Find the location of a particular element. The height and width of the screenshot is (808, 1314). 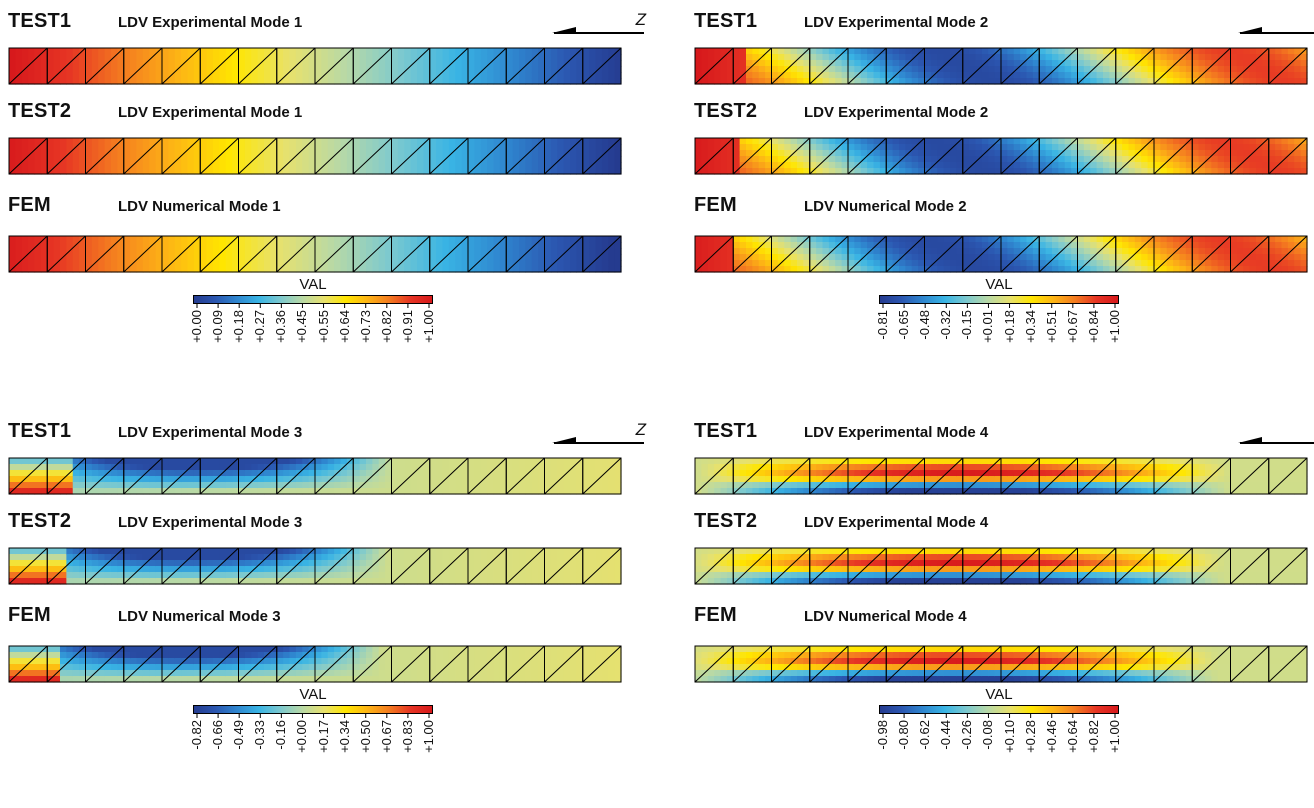

row-title: LDV Numerical Mode 3 is located at coordinates (199, 616).